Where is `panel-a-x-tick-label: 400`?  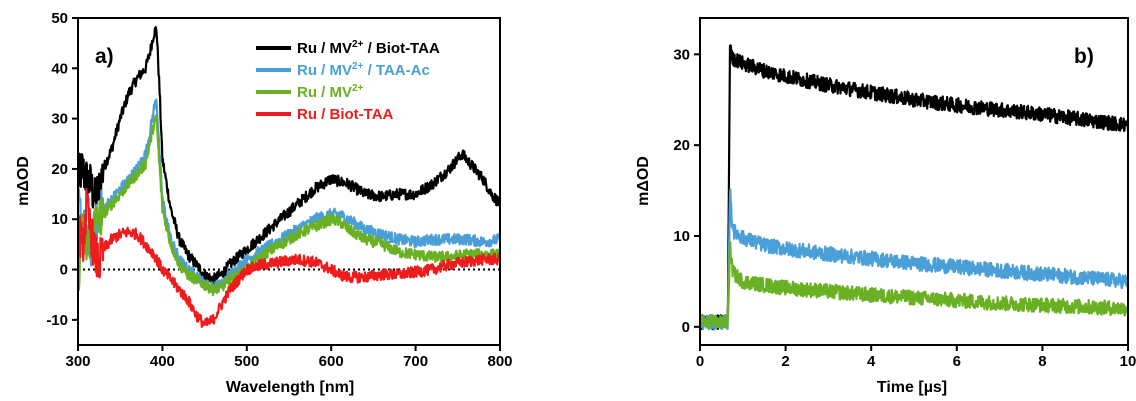
panel-a-x-tick-label: 400 is located at coordinates (162, 361).